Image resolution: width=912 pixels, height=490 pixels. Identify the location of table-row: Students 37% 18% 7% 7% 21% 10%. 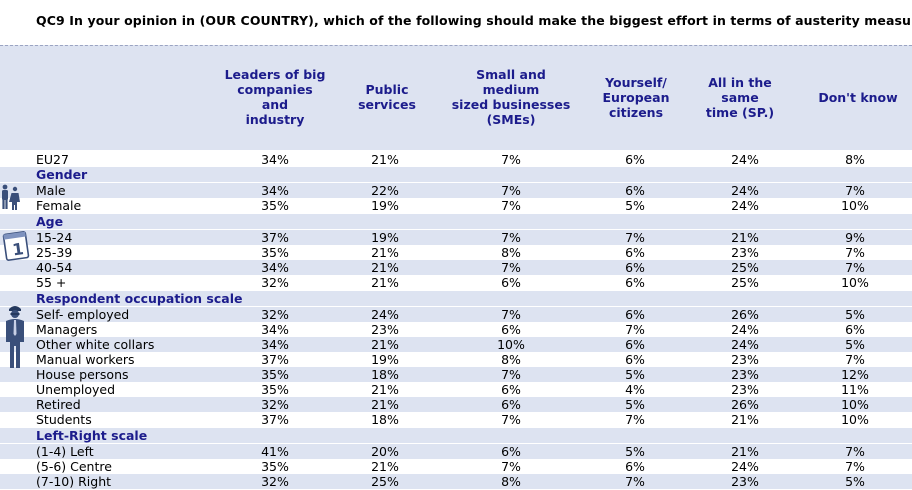
(456, 419).